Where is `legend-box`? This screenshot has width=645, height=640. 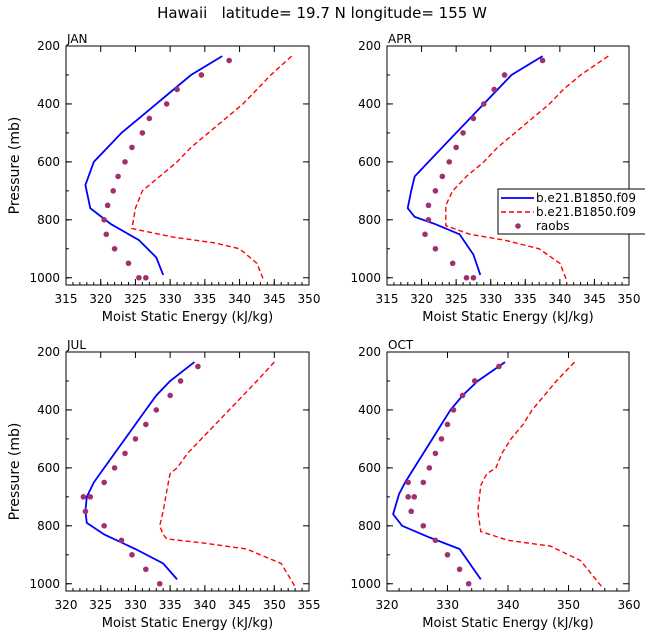 legend-box is located at coordinates (571, 211).